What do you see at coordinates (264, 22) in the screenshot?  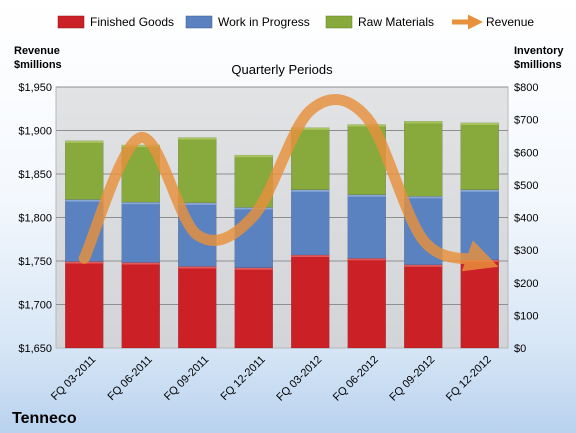 I see `legend-label-work-in-progress: Work in Progress` at bounding box center [264, 22].